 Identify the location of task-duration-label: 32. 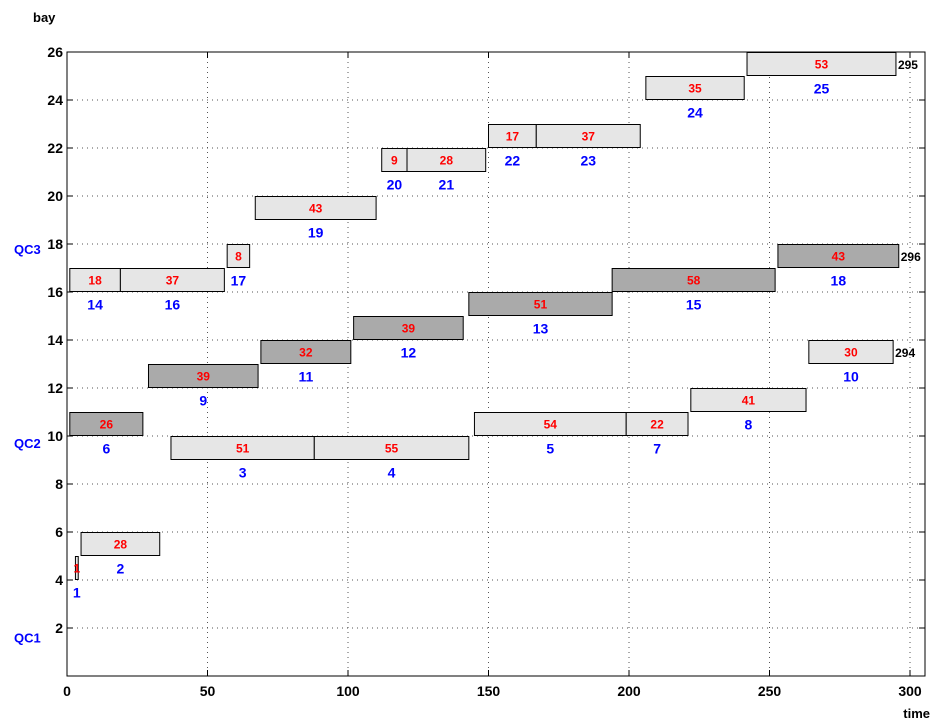
(306, 353).